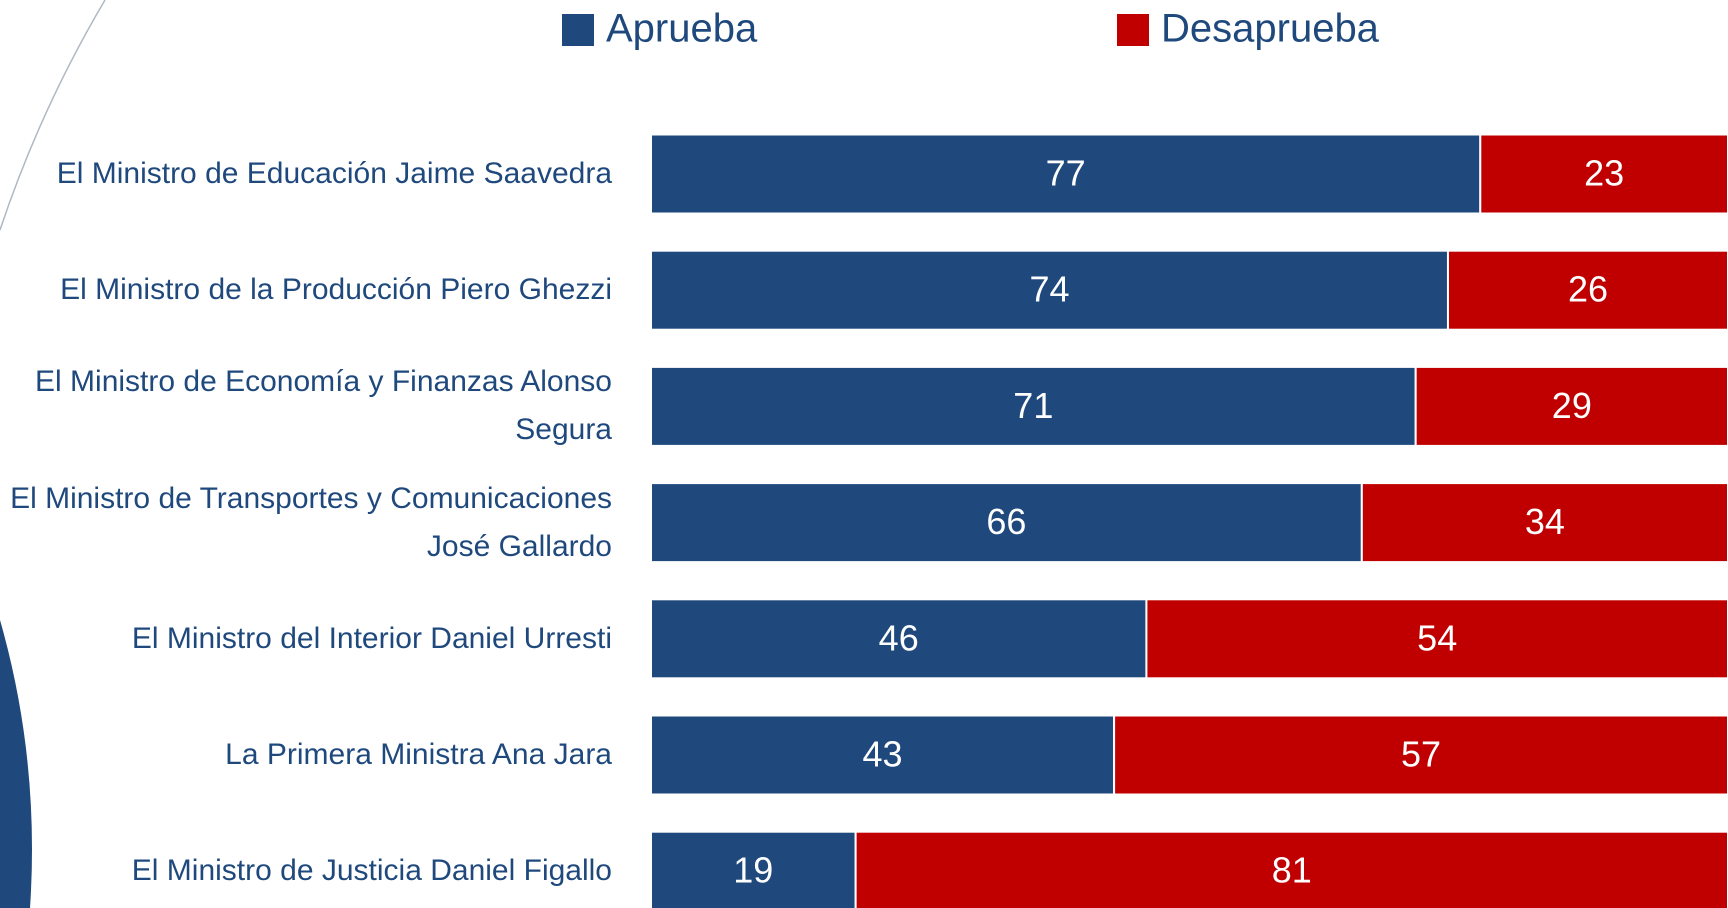 The width and height of the screenshot is (1728, 908). Describe the element at coordinates (418, 754) in the screenshot. I see `category-label: La Primera Ministra Ana Jara` at that location.